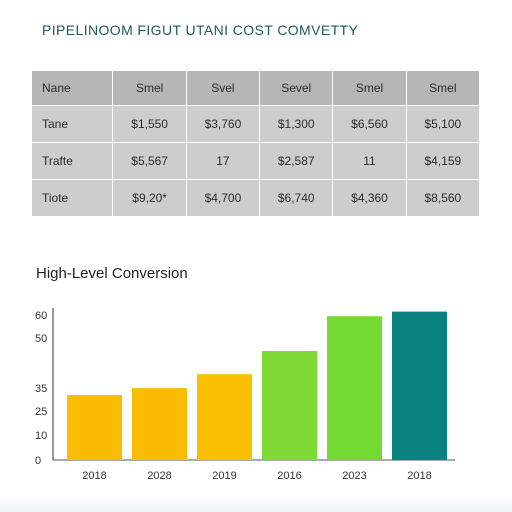  Describe the element at coordinates (256, 503) in the screenshot. I see `footer-strip` at that location.